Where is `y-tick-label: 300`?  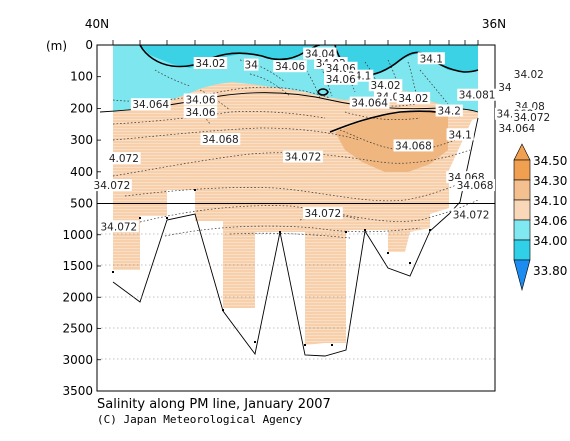 y-tick-label: 300 is located at coordinates (81, 140).